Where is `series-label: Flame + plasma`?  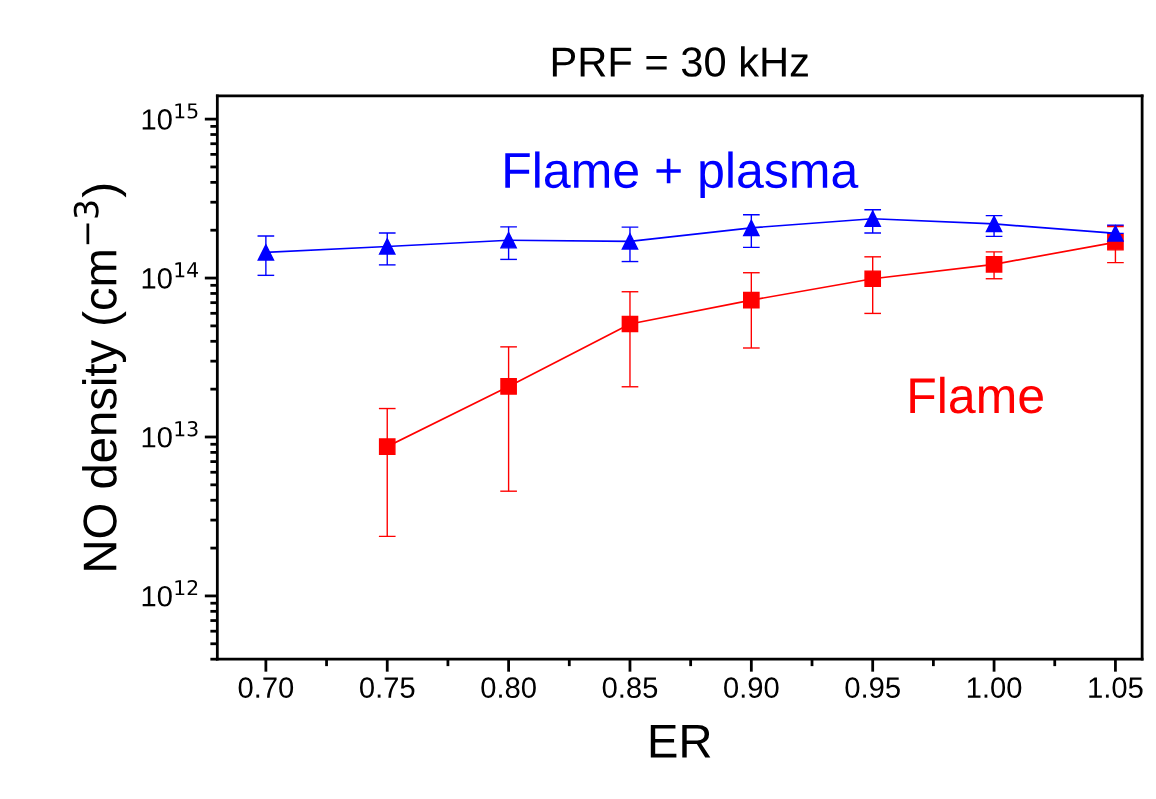
series-label: Flame + plasma is located at coordinates (682, 175).